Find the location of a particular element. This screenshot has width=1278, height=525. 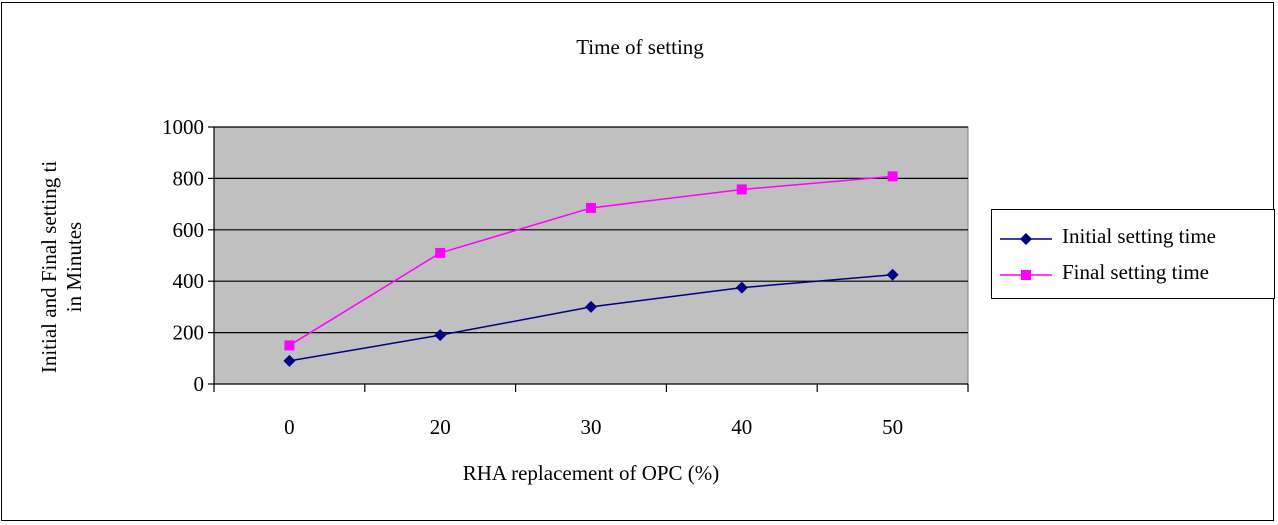

x-tick-label: 40 is located at coordinates (741, 427).